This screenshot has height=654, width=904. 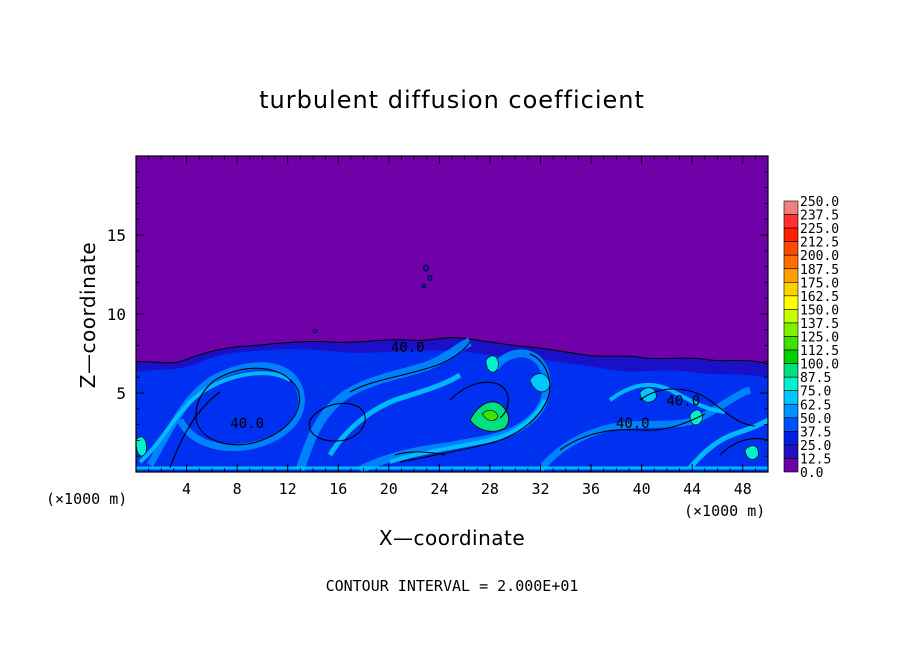 I want to click on x-tick-label: 32, so click(x=540, y=489).